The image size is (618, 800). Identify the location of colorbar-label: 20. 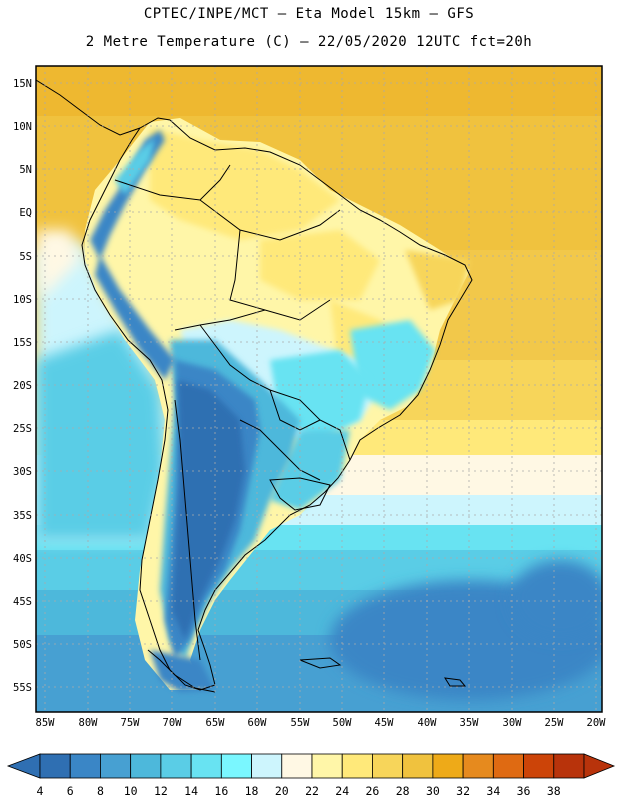
(282, 791).